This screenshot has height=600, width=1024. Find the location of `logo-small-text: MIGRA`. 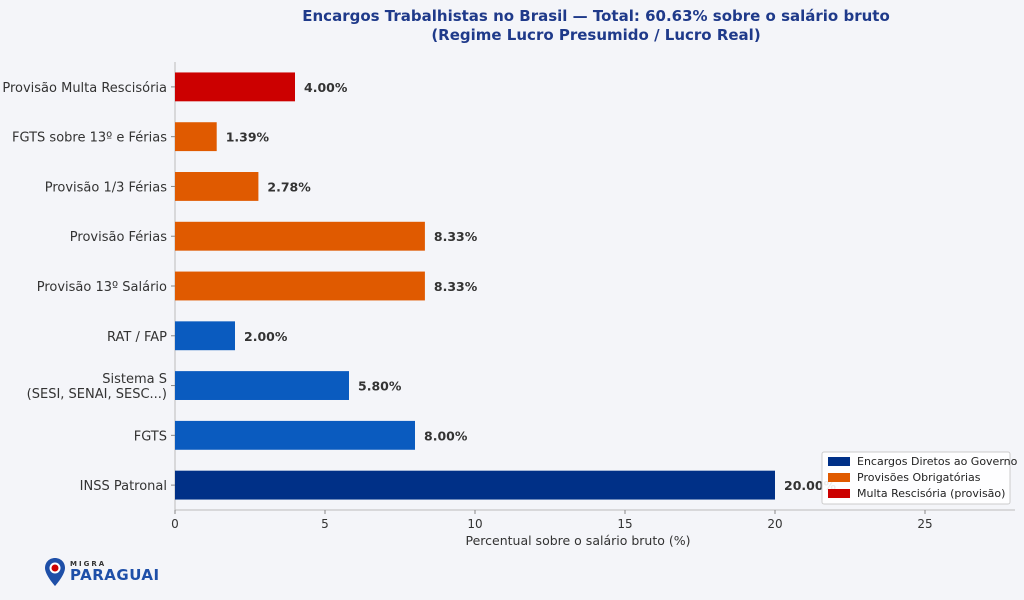

logo-small-text: MIGRA is located at coordinates (88, 564).